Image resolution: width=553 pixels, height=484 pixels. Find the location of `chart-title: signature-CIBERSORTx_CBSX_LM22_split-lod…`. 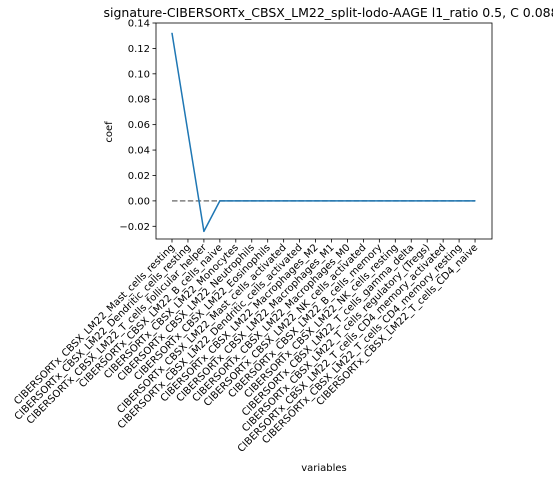

chart-title: signature-CIBERSORTx_CBSX_LM22_split-lod… is located at coordinates (328, 12).